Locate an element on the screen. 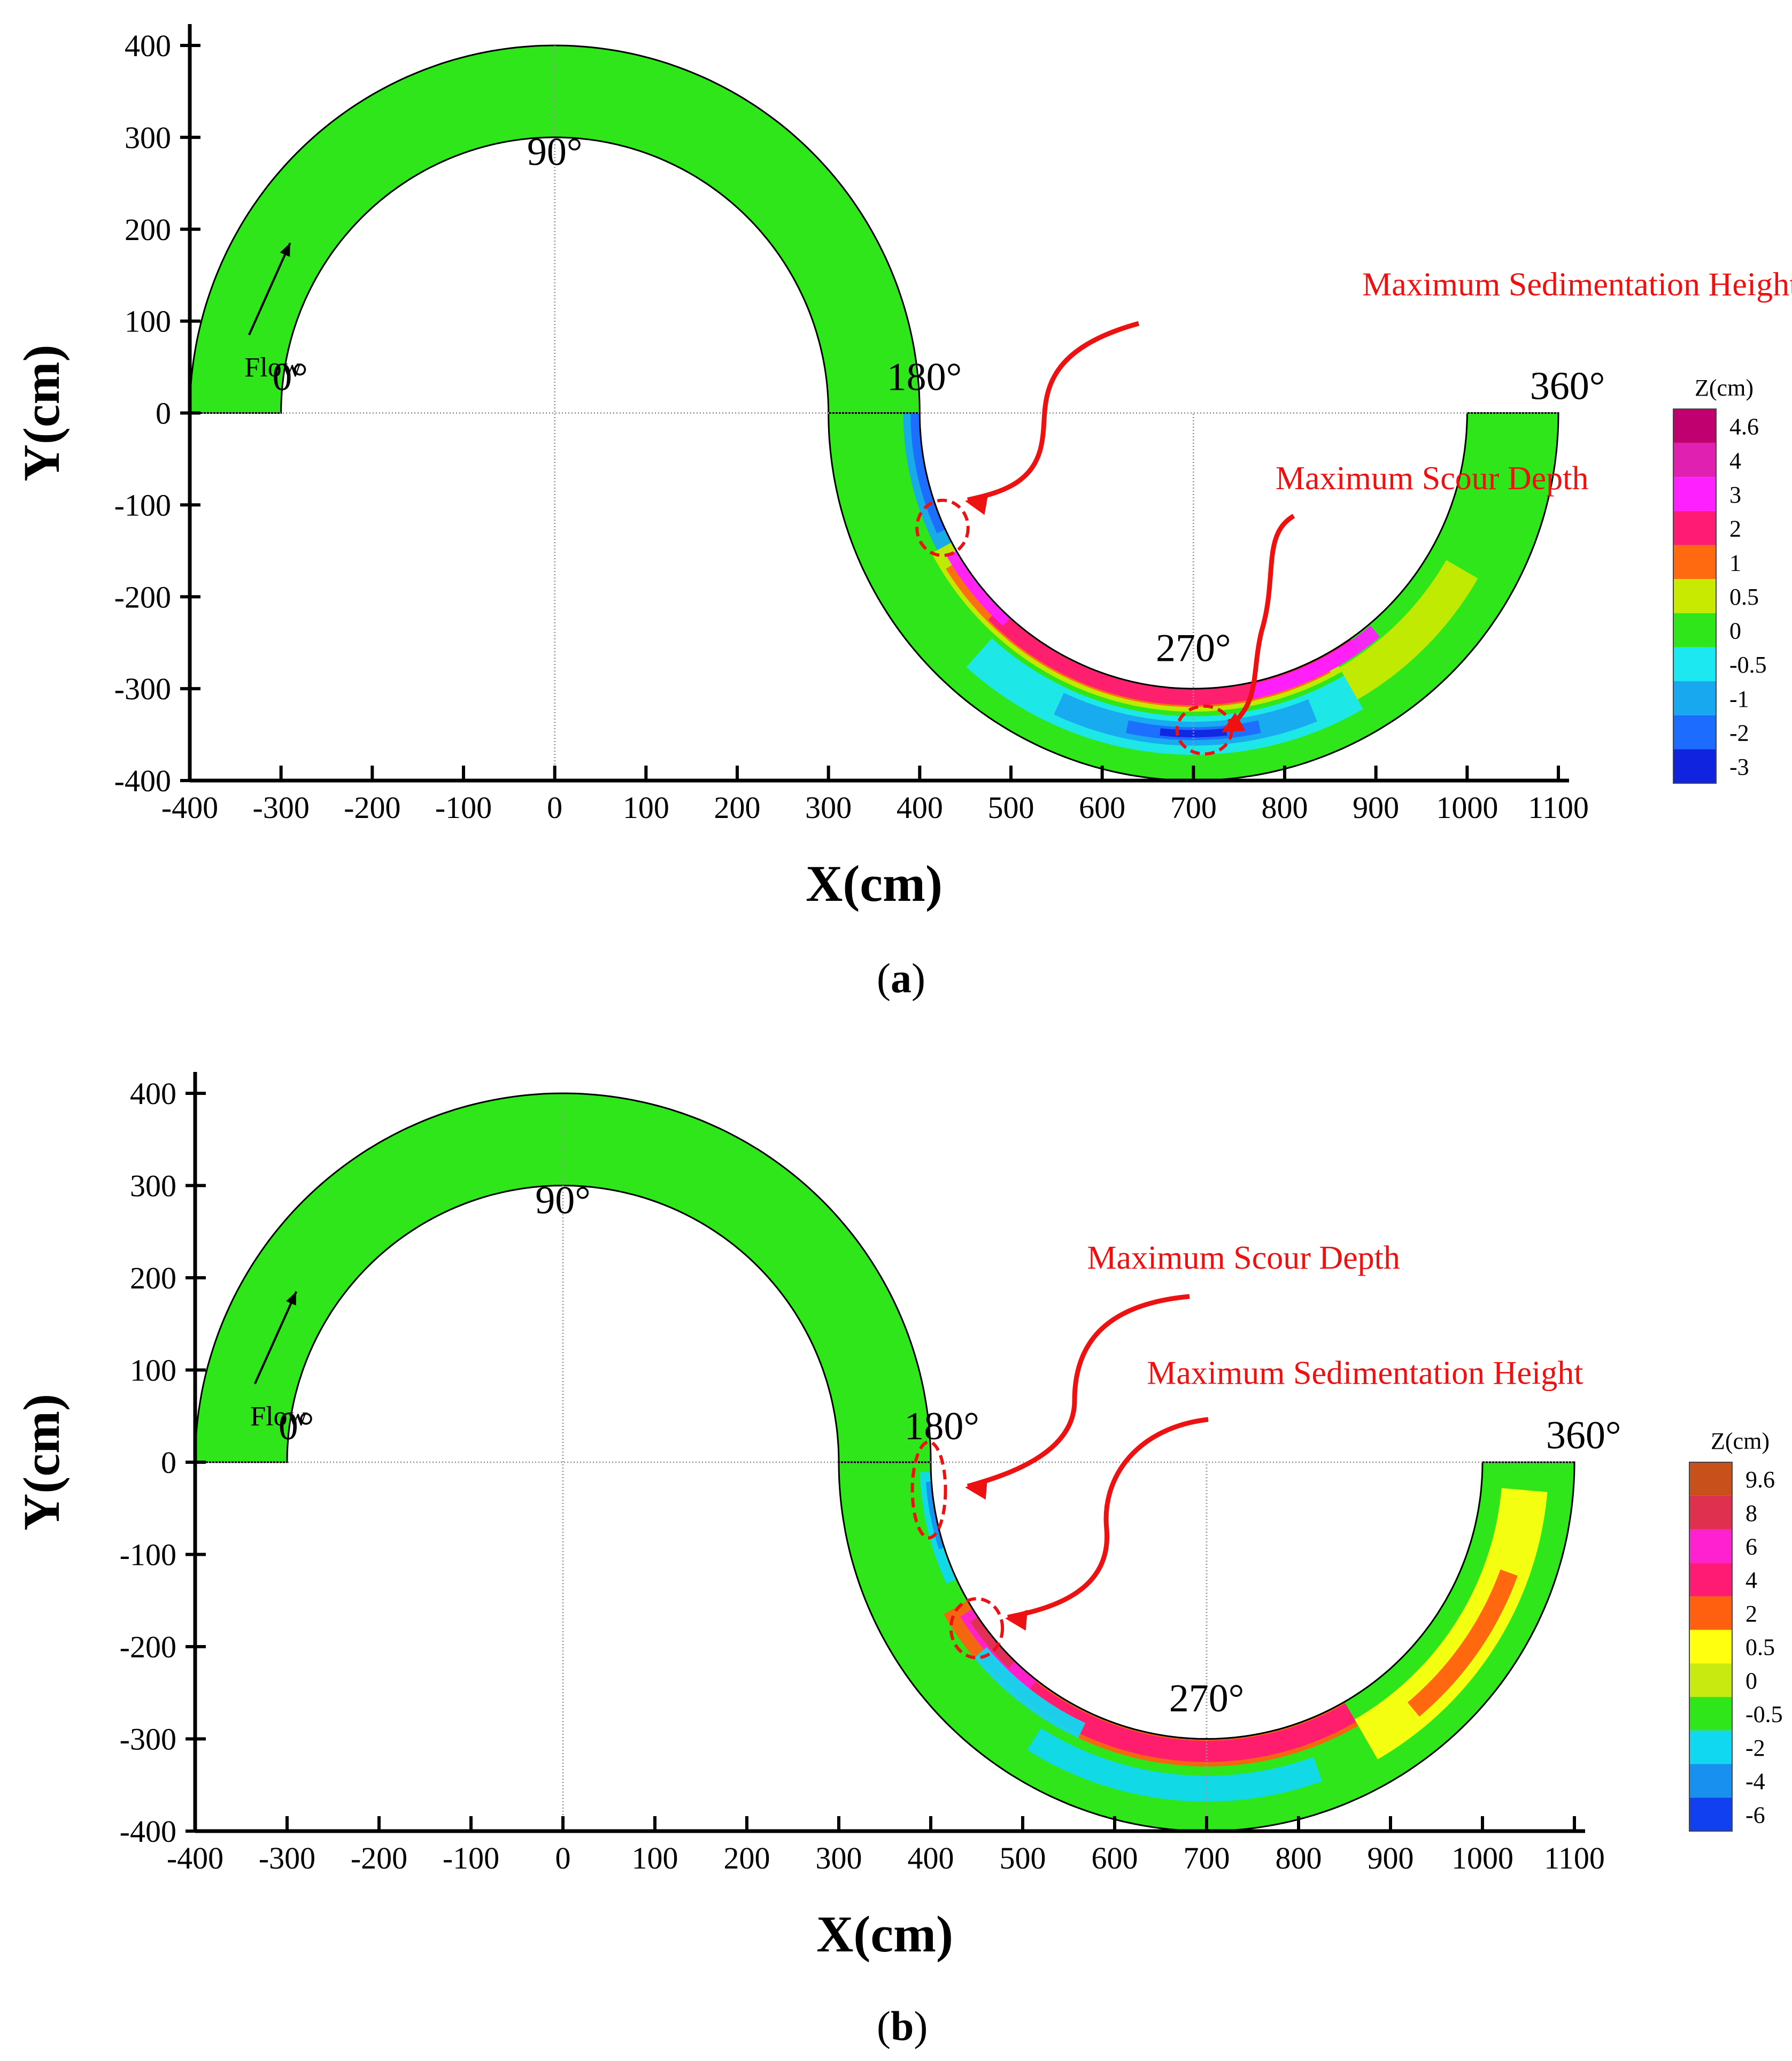  x-tick-label: -200 is located at coordinates (379, 1858).